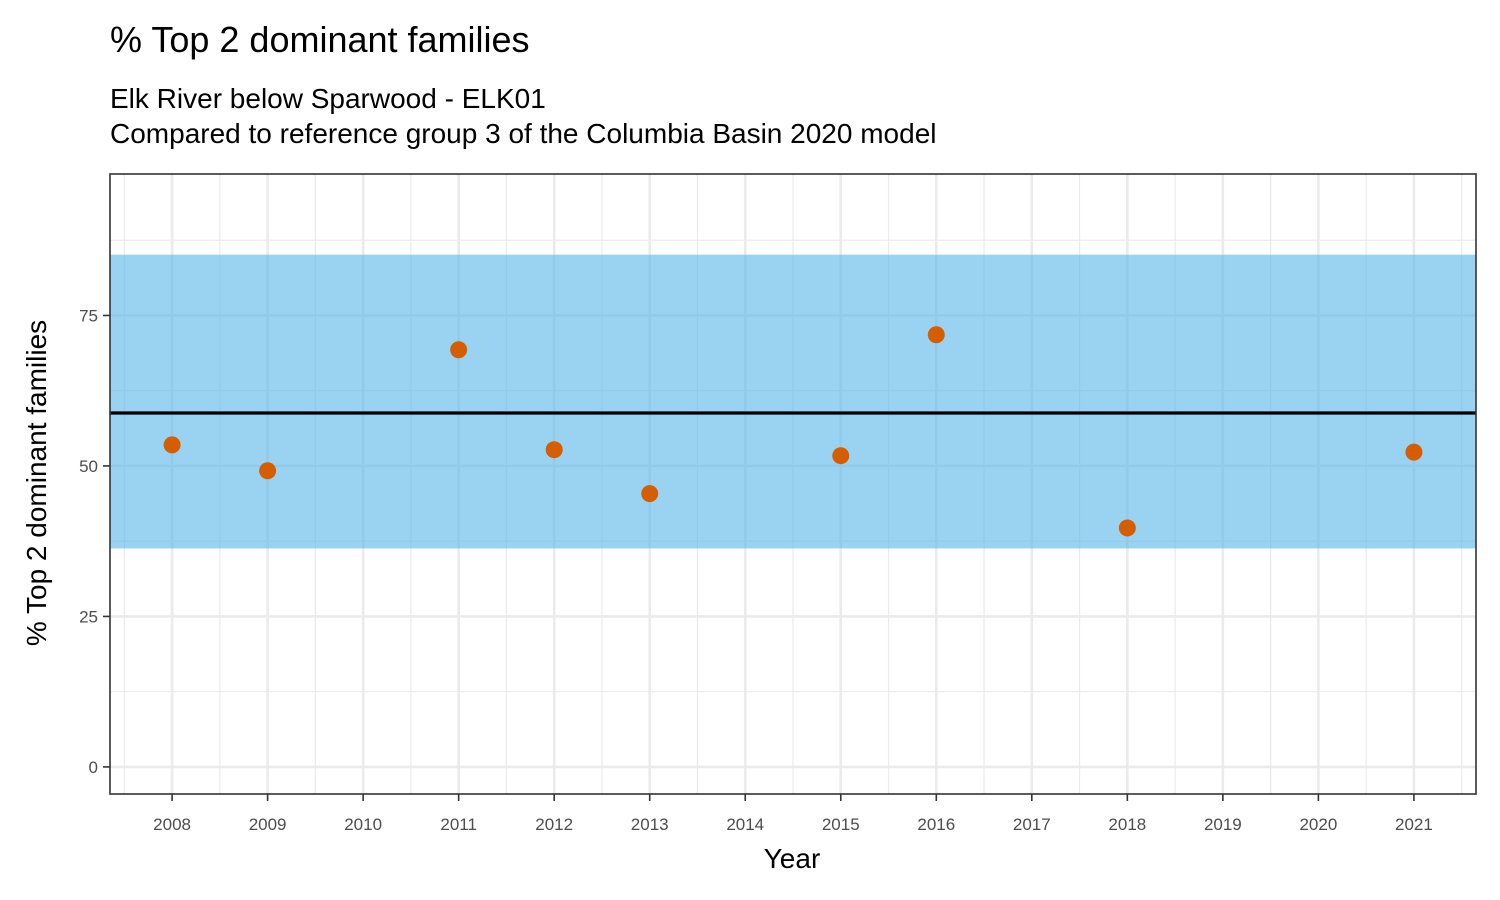 The width and height of the screenshot is (1500, 900). What do you see at coordinates (1414, 824) in the screenshot?
I see `x-tick-label: 2021` at bounding box center [1414, 824].